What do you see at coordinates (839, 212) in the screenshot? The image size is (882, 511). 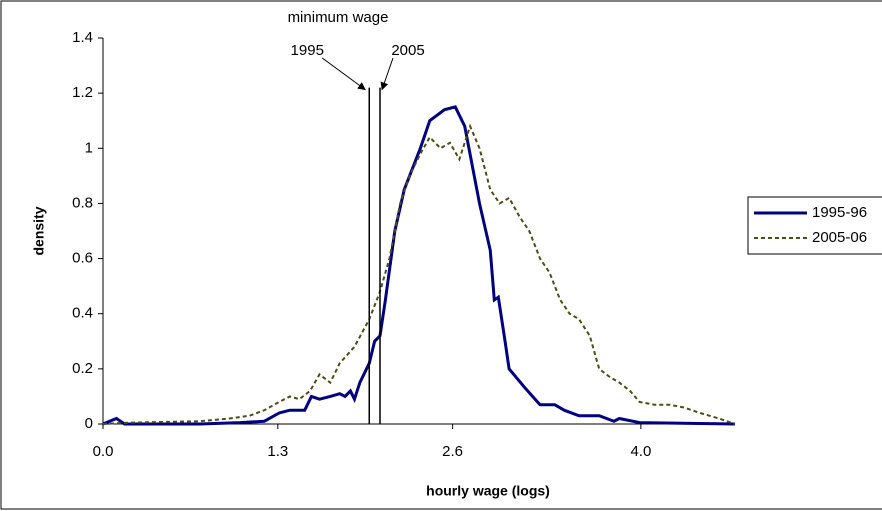 I see `legend-label: 1995-96` at bounding box center [839, 212].